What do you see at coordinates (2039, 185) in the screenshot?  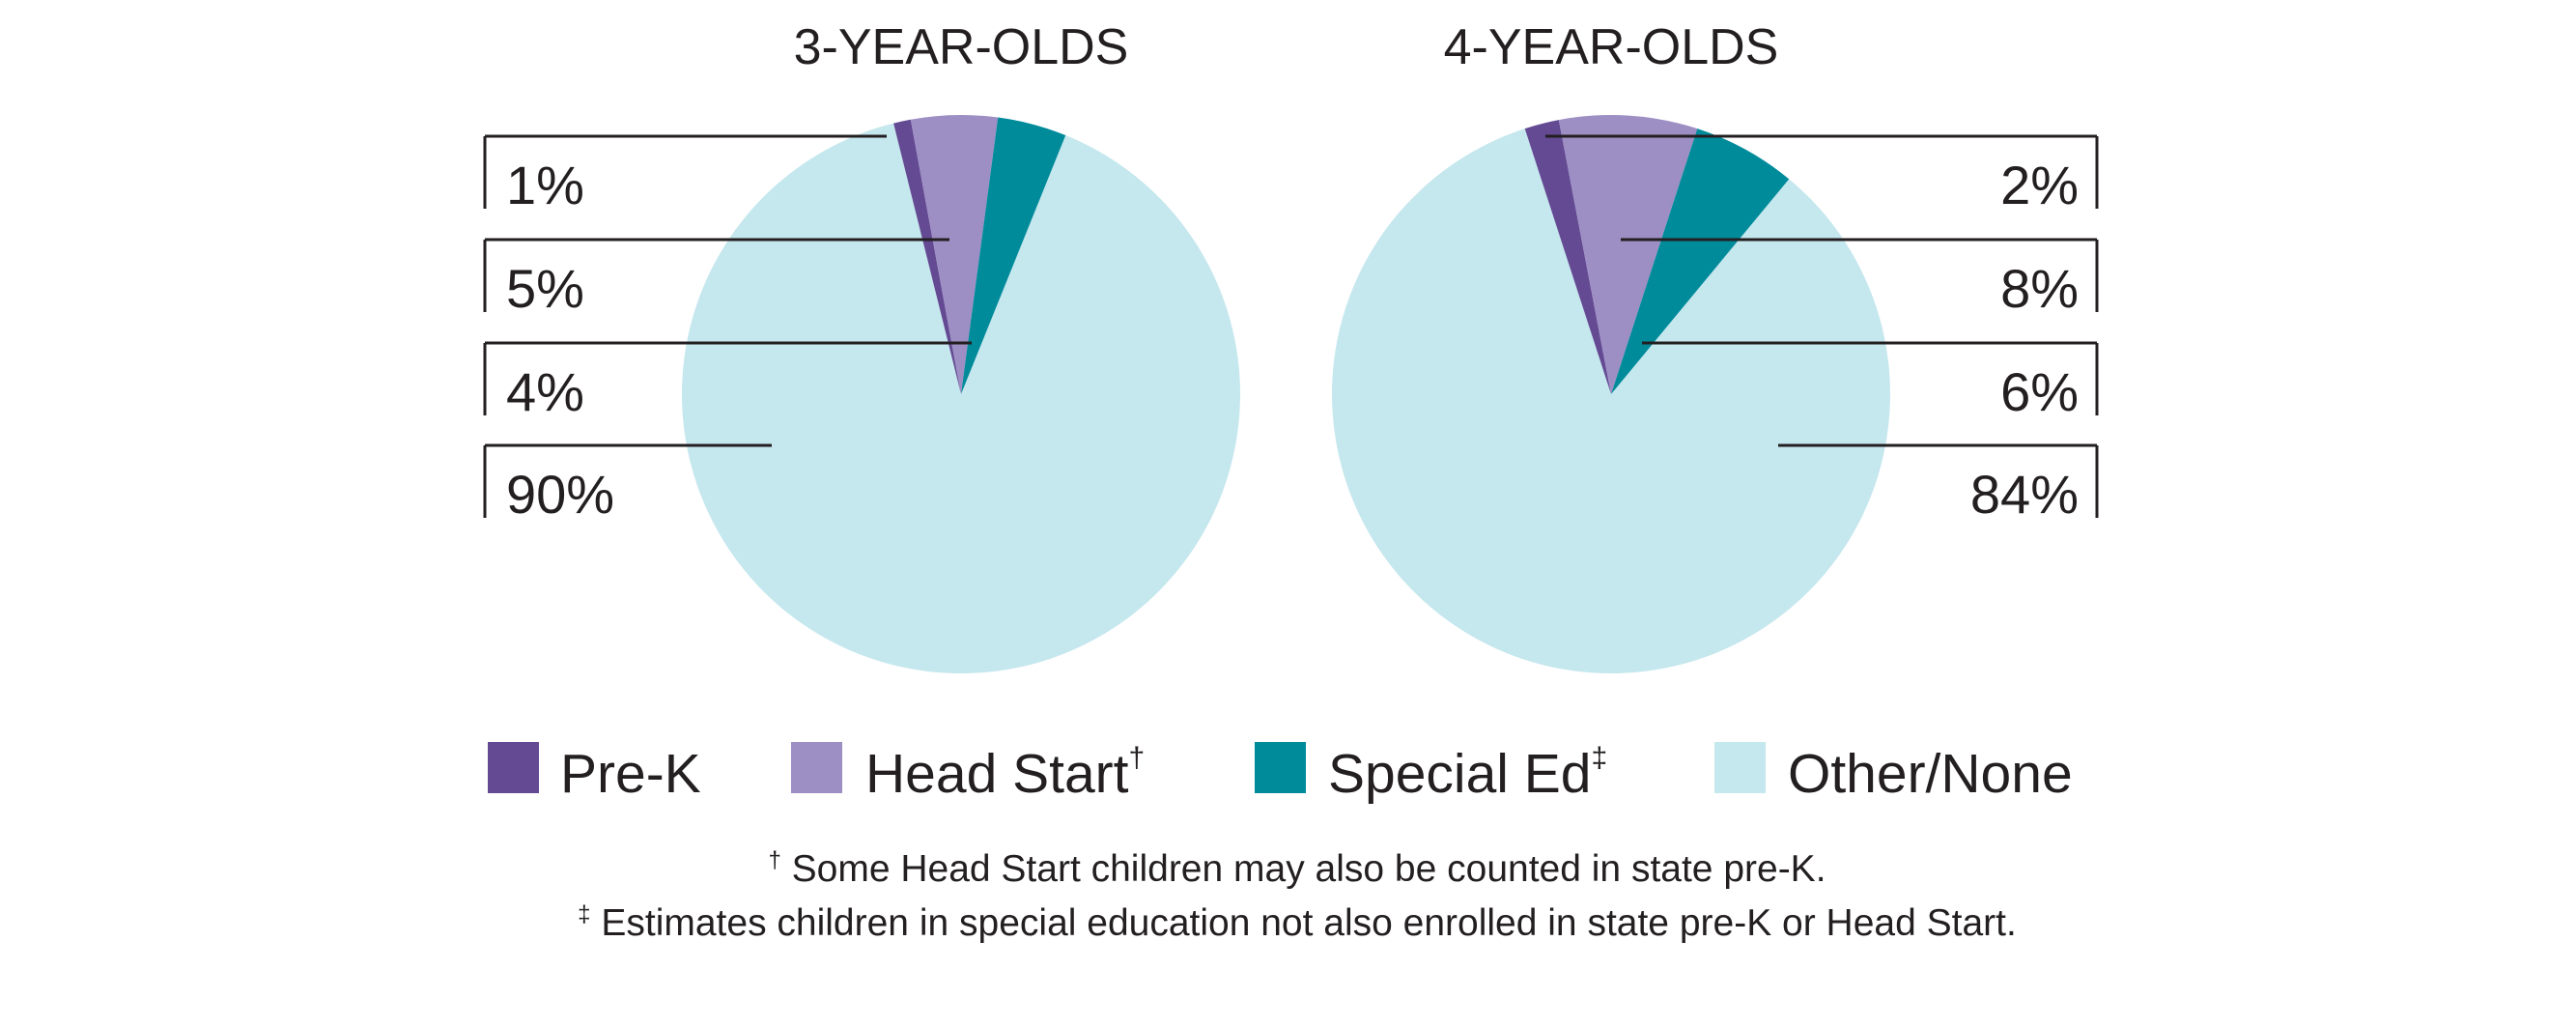 I see `data-label: 2%` at bounding box center [2039, 185].